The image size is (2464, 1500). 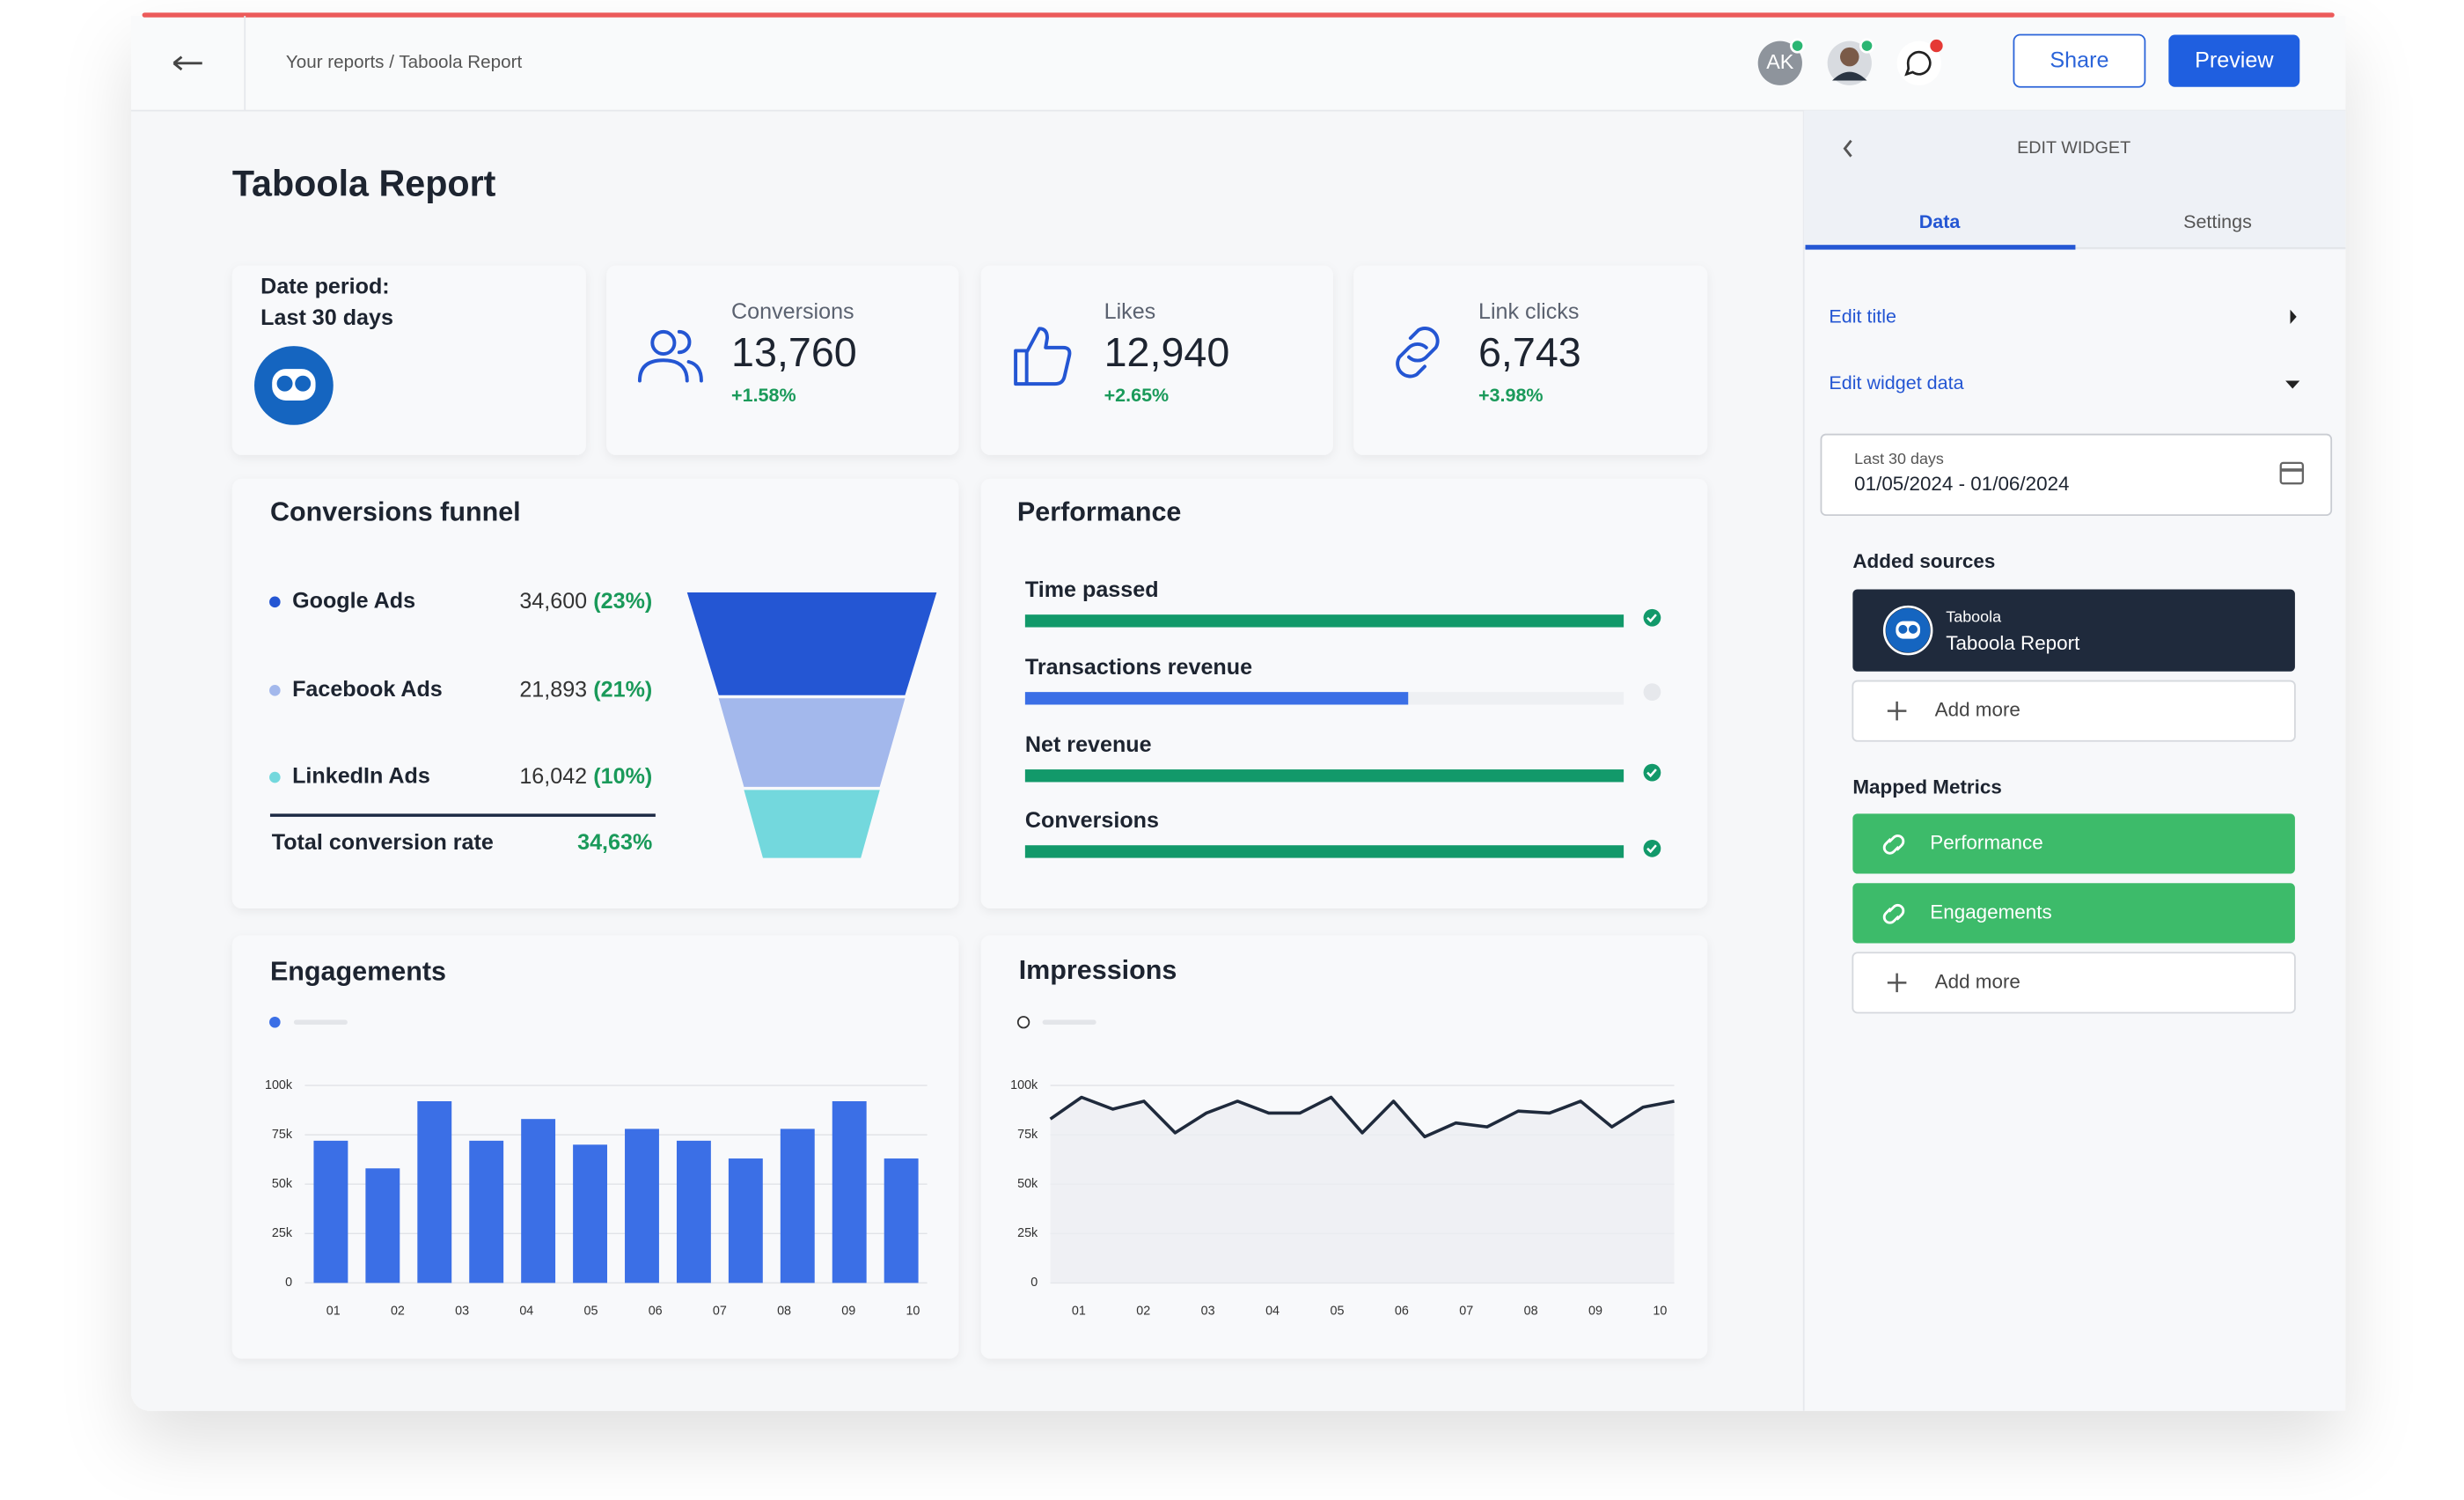 What do you see at coordinates (913, 1311) in the screenshot?
I see `x-tick-label: 10` at bounding box center [913, 1311].